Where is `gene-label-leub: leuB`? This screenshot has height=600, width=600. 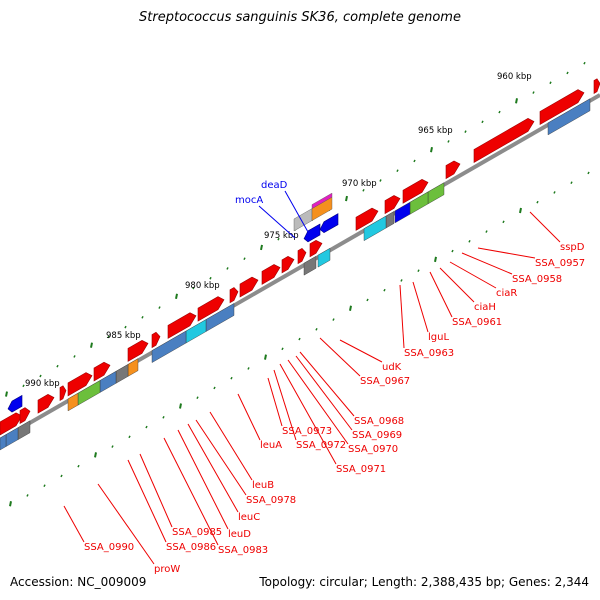
gene-label-leub: leuB is located at coordinates (263, 485).